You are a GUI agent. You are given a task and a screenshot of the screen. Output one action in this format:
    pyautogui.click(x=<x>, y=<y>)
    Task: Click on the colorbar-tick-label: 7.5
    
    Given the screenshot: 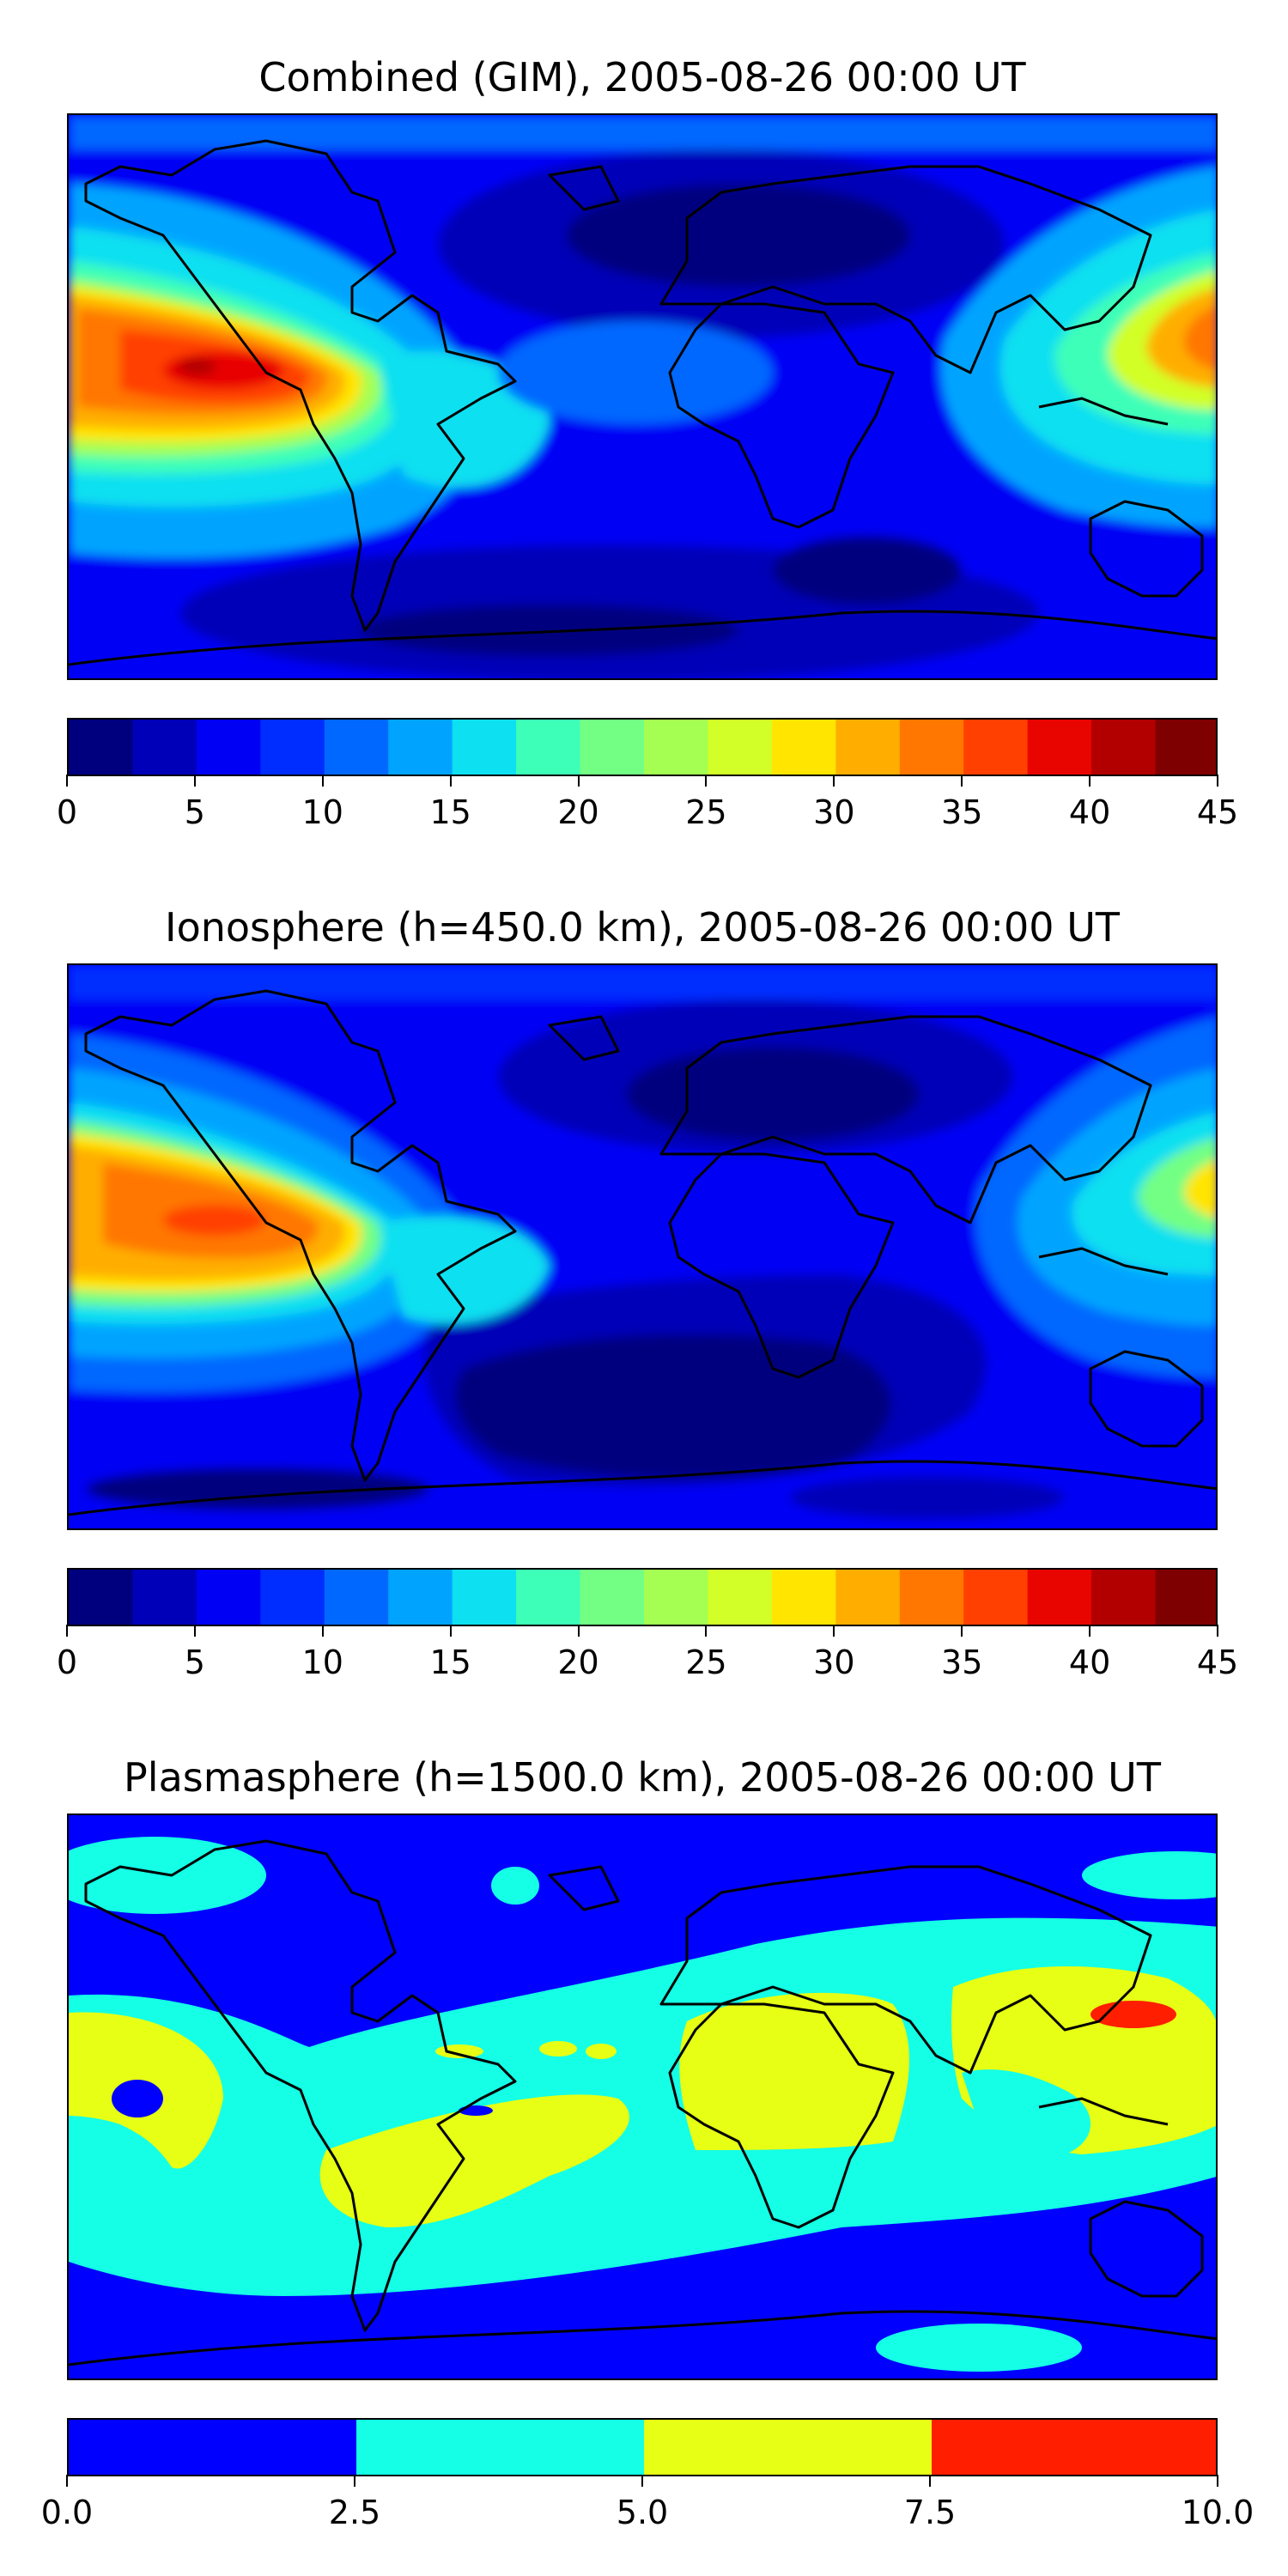 What is the action you would take?
    pyautogui.click(x=930, y=2513)
    